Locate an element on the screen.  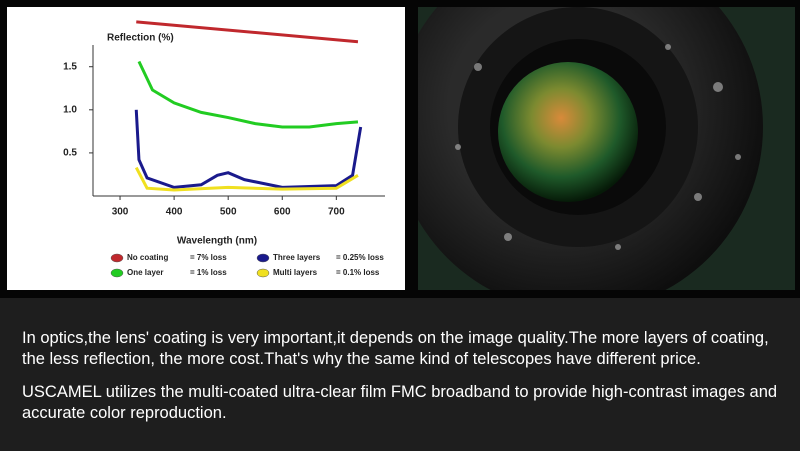
legend-note: = 7% loss is located at coordinates (208, 257).